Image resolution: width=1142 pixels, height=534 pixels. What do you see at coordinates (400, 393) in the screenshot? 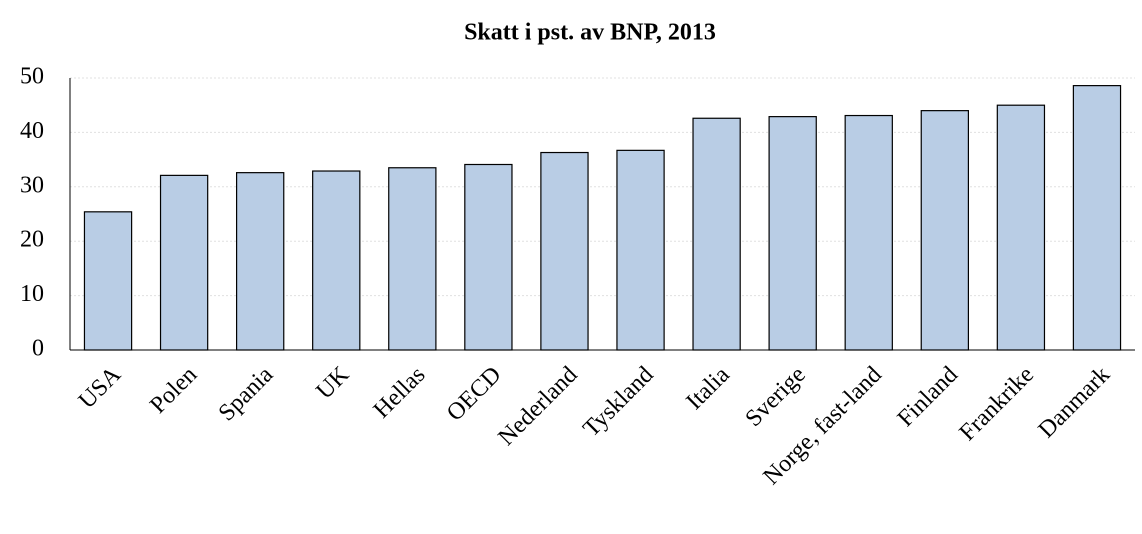
I see `x-tick-label: Hellas` at bounding box center [400, 393].